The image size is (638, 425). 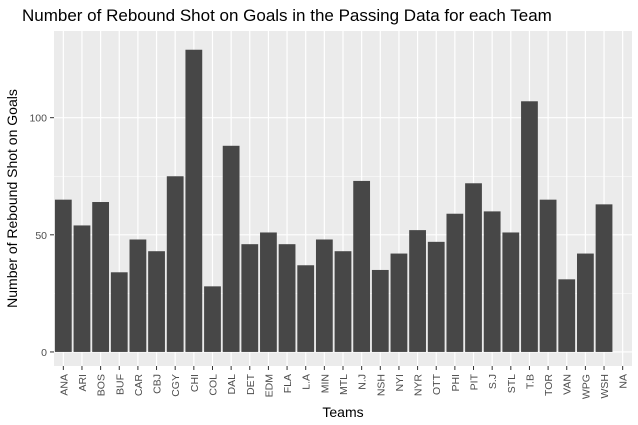 I want to click on x-tick-label: ARI, so click(x=83, y=383).